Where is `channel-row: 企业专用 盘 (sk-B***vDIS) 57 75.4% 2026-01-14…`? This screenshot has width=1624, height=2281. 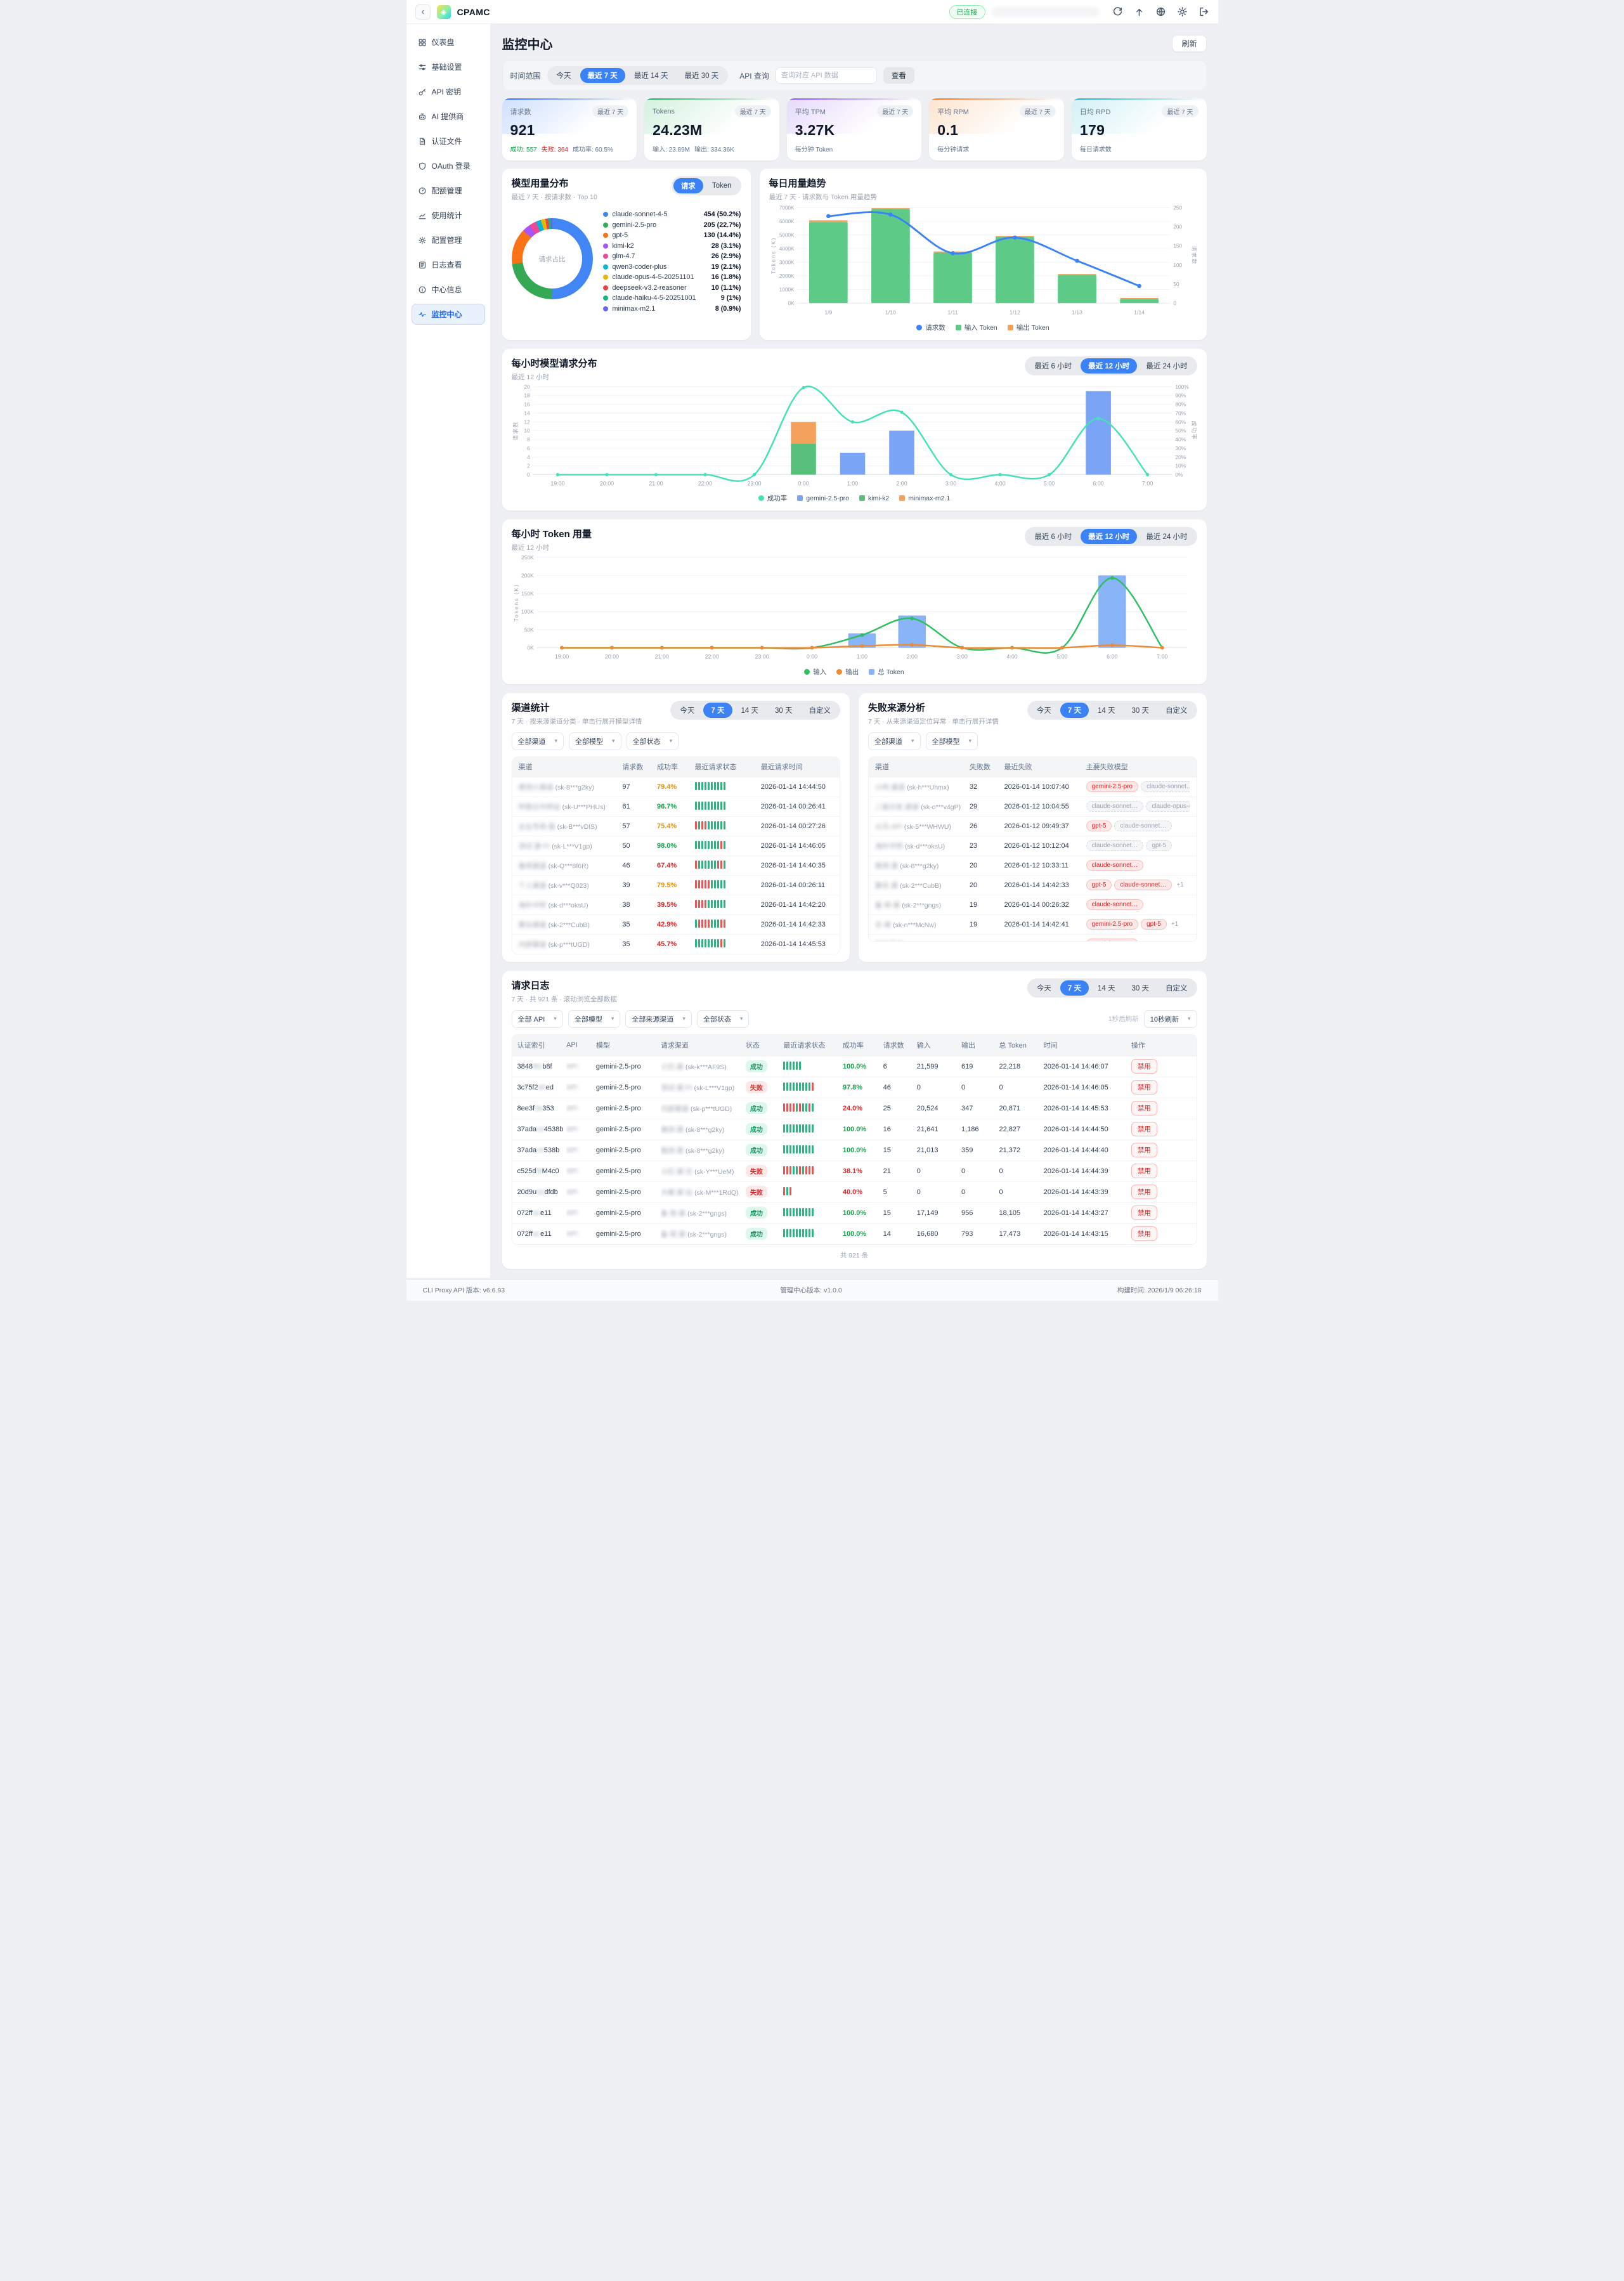
channel-row: 企业专用 盘 (sk-B***vDIS) 57 75.4% 2026-01-14… is located at coordinates (676, 826).